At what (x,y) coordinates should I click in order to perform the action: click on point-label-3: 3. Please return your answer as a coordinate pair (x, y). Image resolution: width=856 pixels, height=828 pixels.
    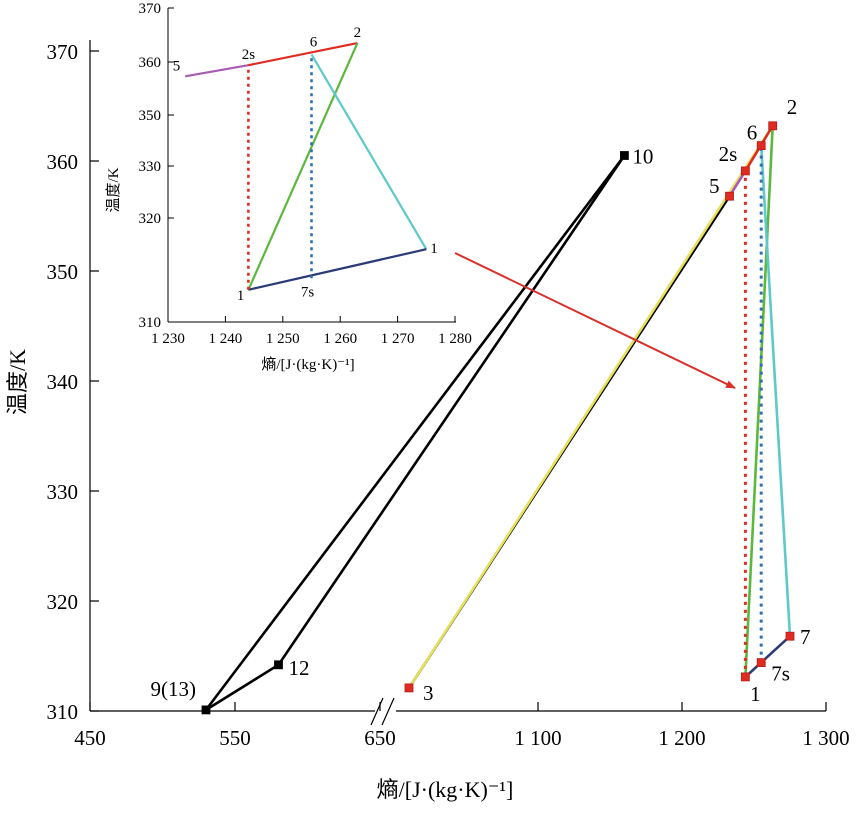
    Looking at the image, I should click on (428, 693).